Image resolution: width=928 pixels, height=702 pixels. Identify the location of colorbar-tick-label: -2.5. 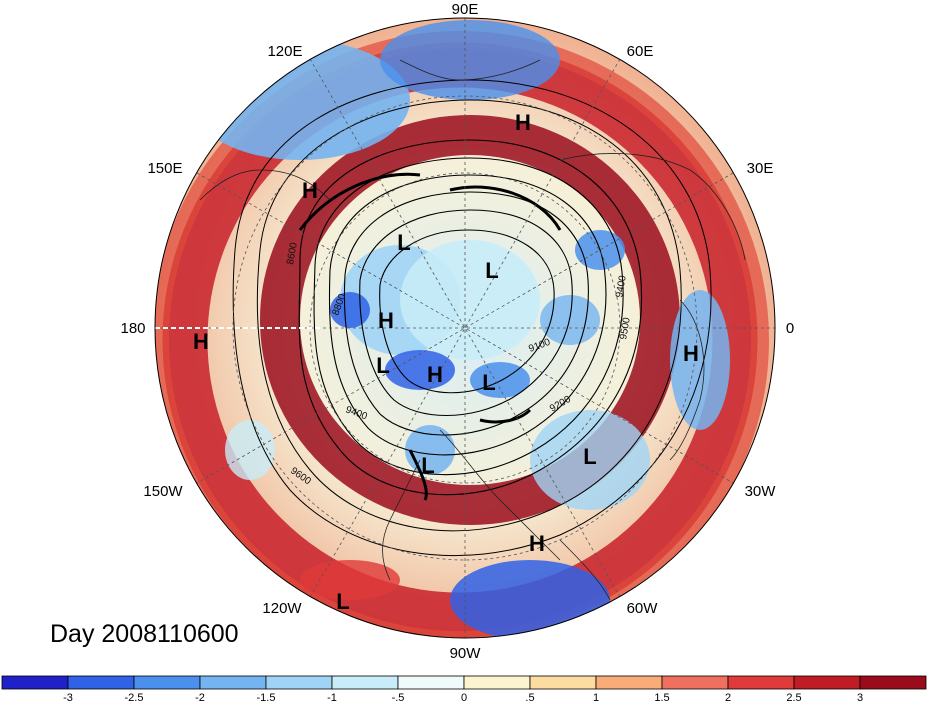
(134, 697).